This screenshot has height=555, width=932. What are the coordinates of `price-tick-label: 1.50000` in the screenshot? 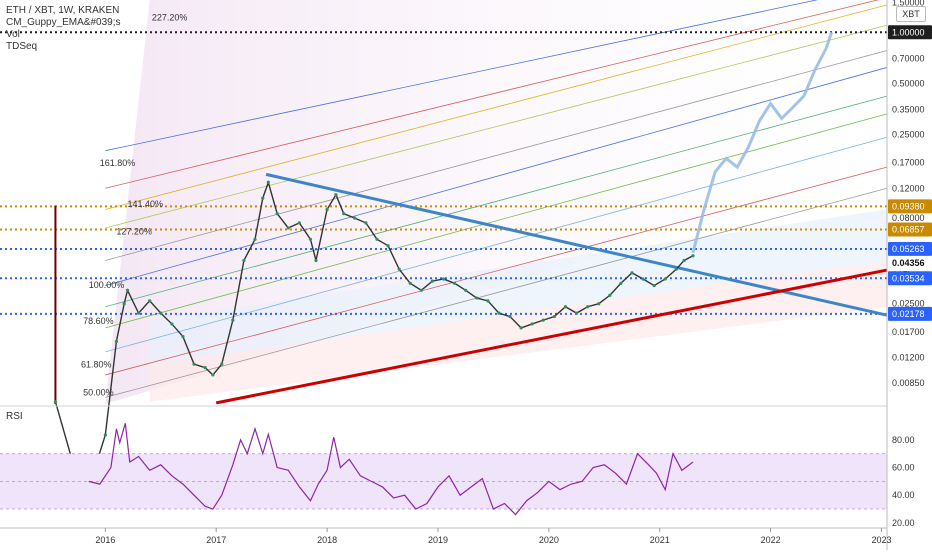 It's located at (908, 3).